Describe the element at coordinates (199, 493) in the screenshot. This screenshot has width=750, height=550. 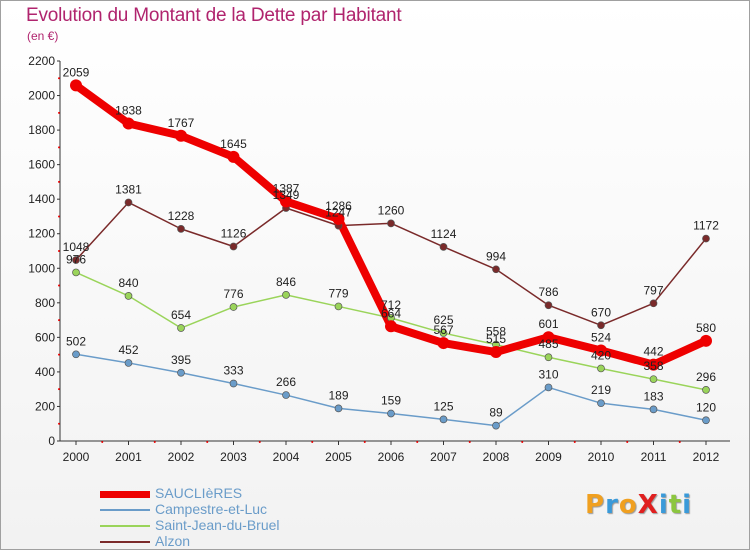
I see `legend-label: SAUCLIèRES` at that location.